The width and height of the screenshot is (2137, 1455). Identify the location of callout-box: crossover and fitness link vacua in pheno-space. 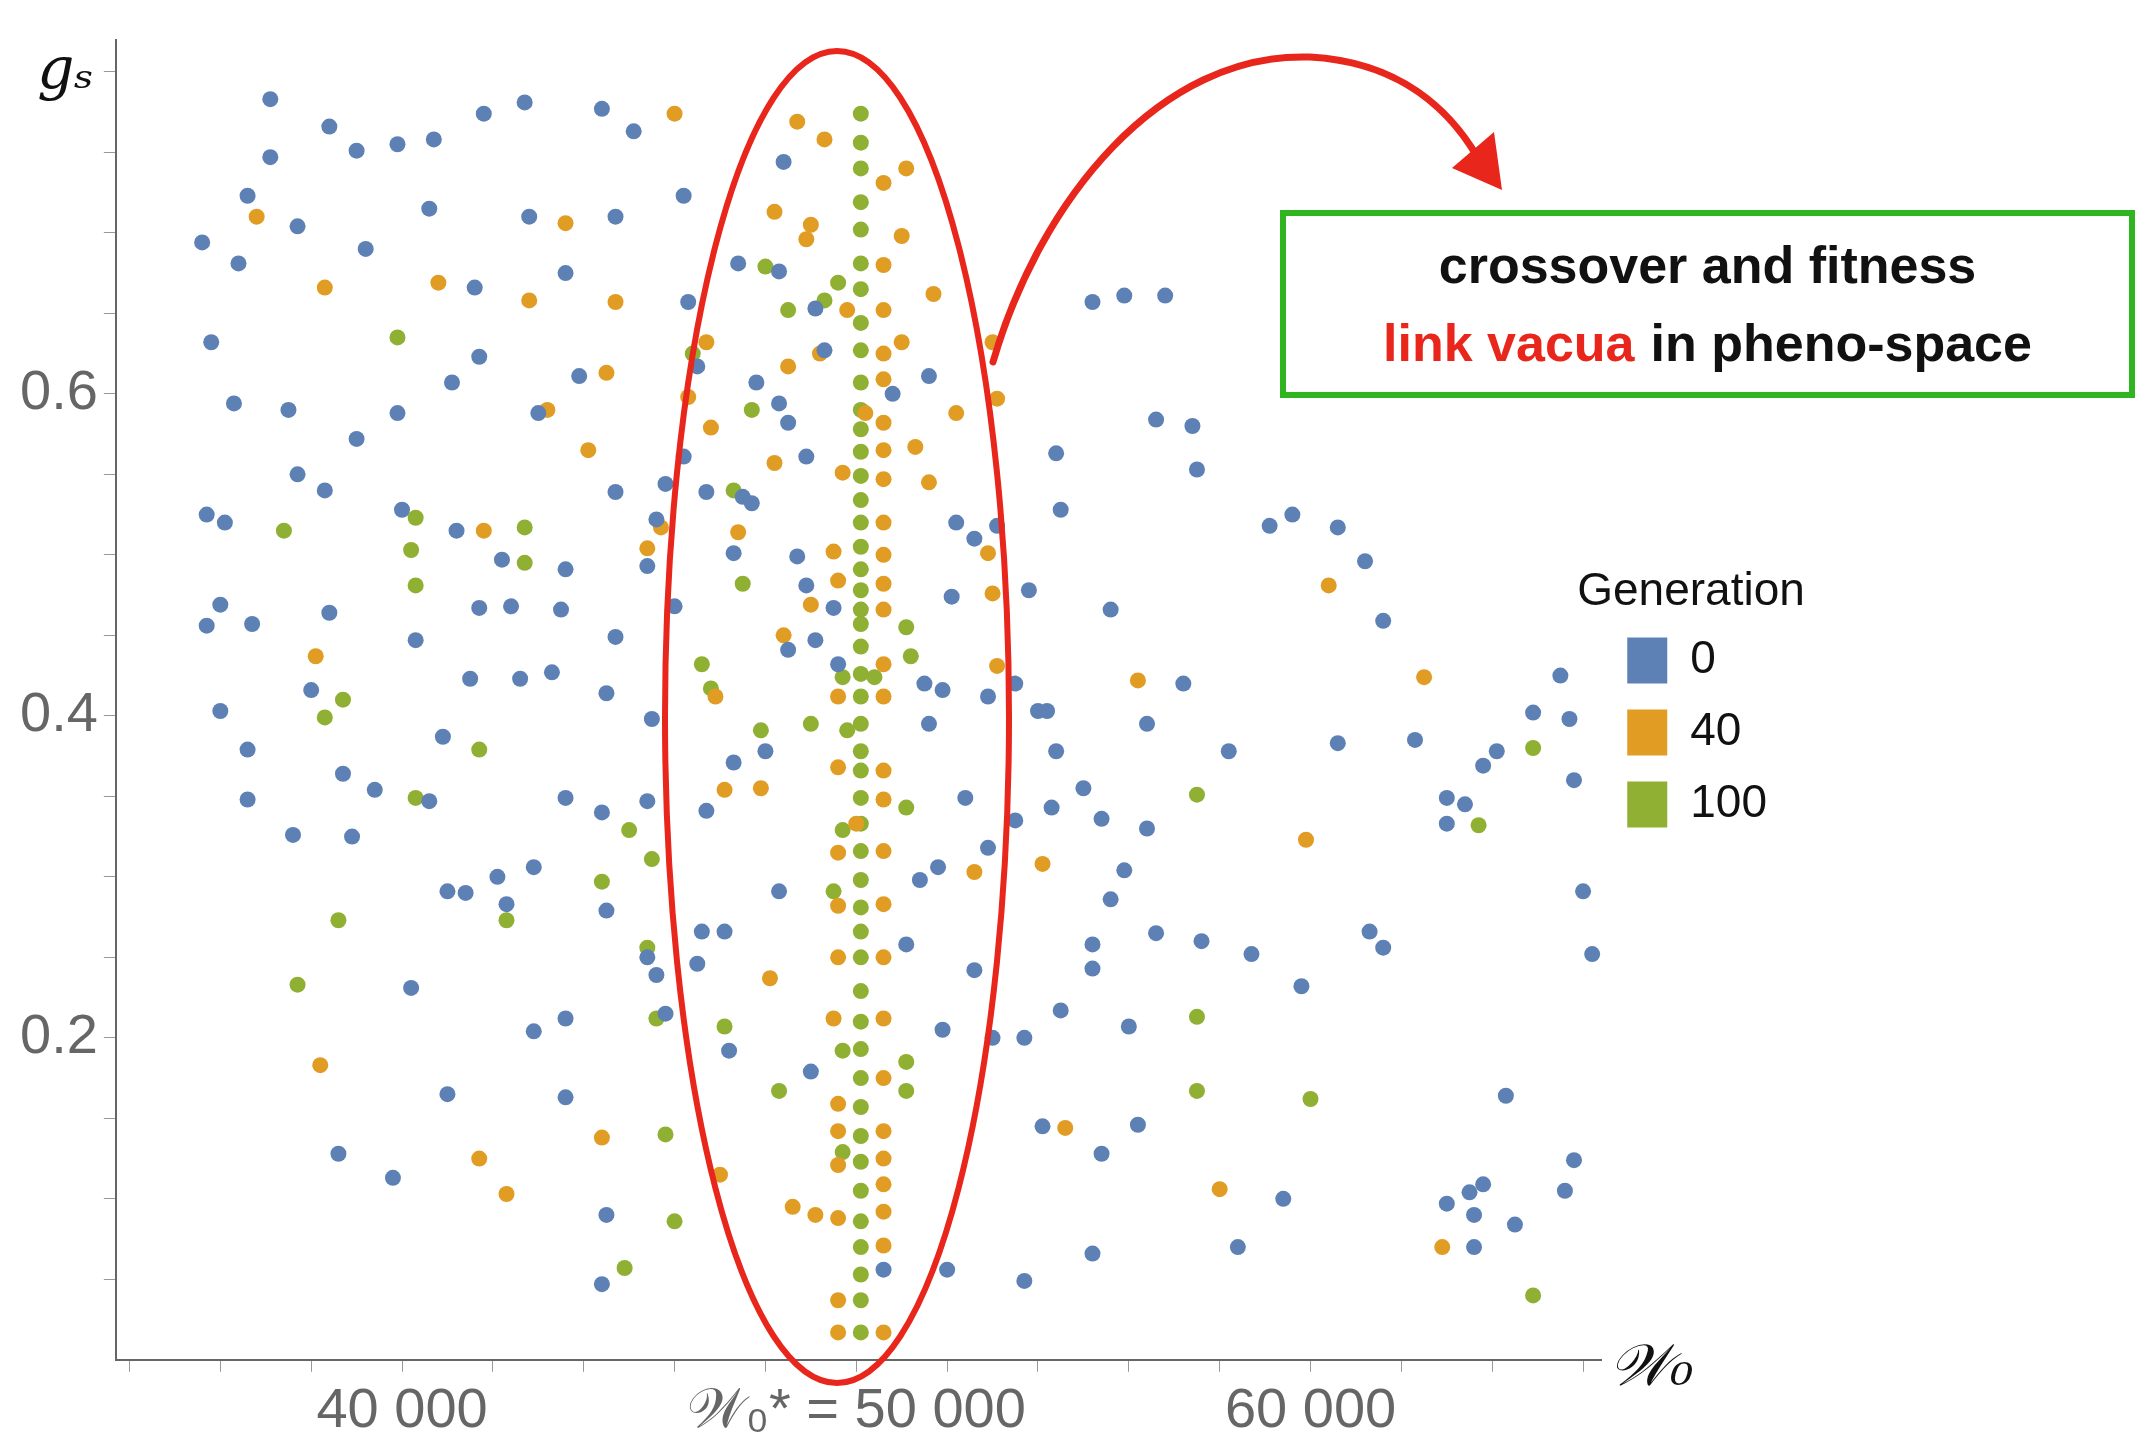
(1707, 304).